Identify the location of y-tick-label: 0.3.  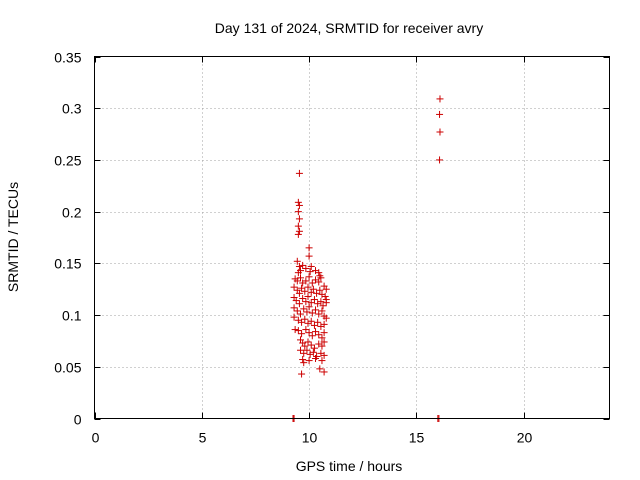
(72, 109).